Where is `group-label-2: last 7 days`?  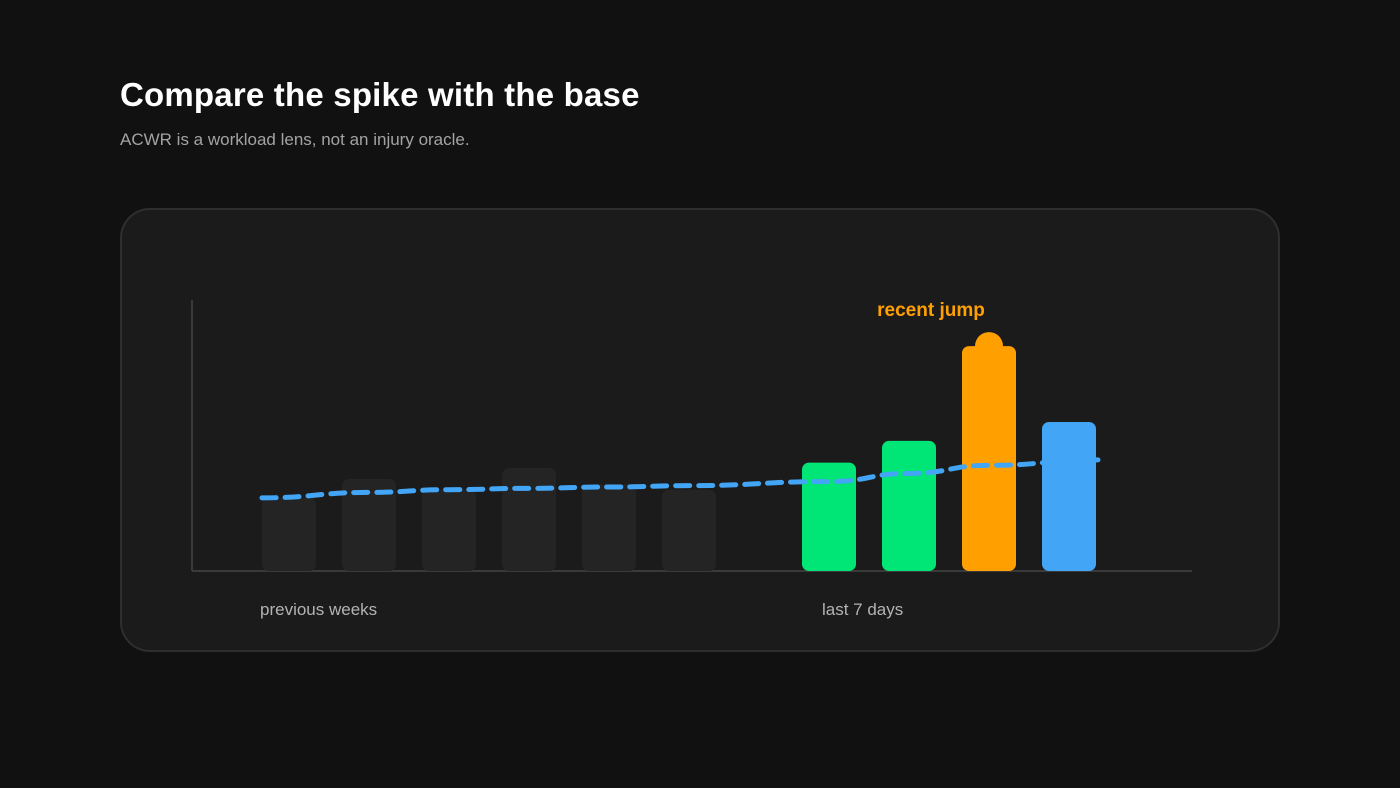 group-label-2: last 7 days is located at coordinates (862, 609).